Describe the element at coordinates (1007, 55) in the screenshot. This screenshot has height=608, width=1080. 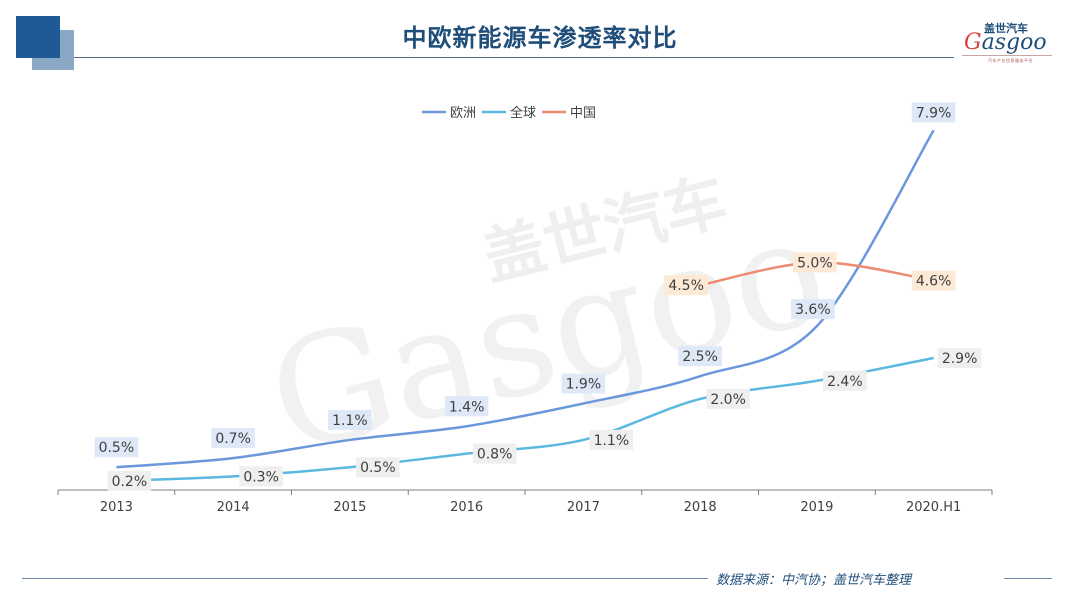
I see `logo-underline` at that location.